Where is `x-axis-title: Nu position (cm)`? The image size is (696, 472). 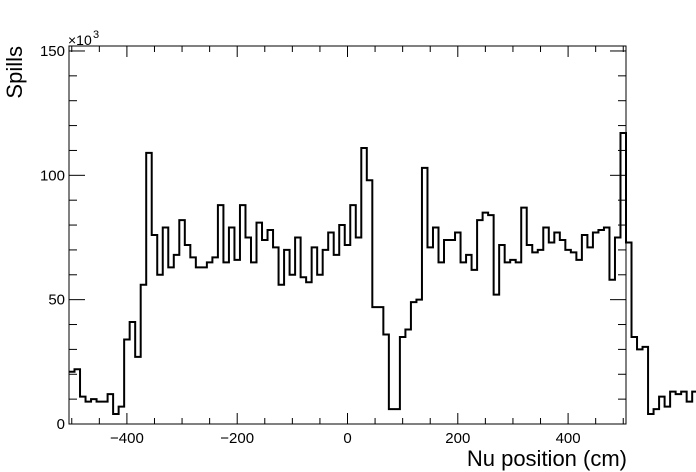
x-axis-title: Nu position (cm) is located at coordinates (547, 458).